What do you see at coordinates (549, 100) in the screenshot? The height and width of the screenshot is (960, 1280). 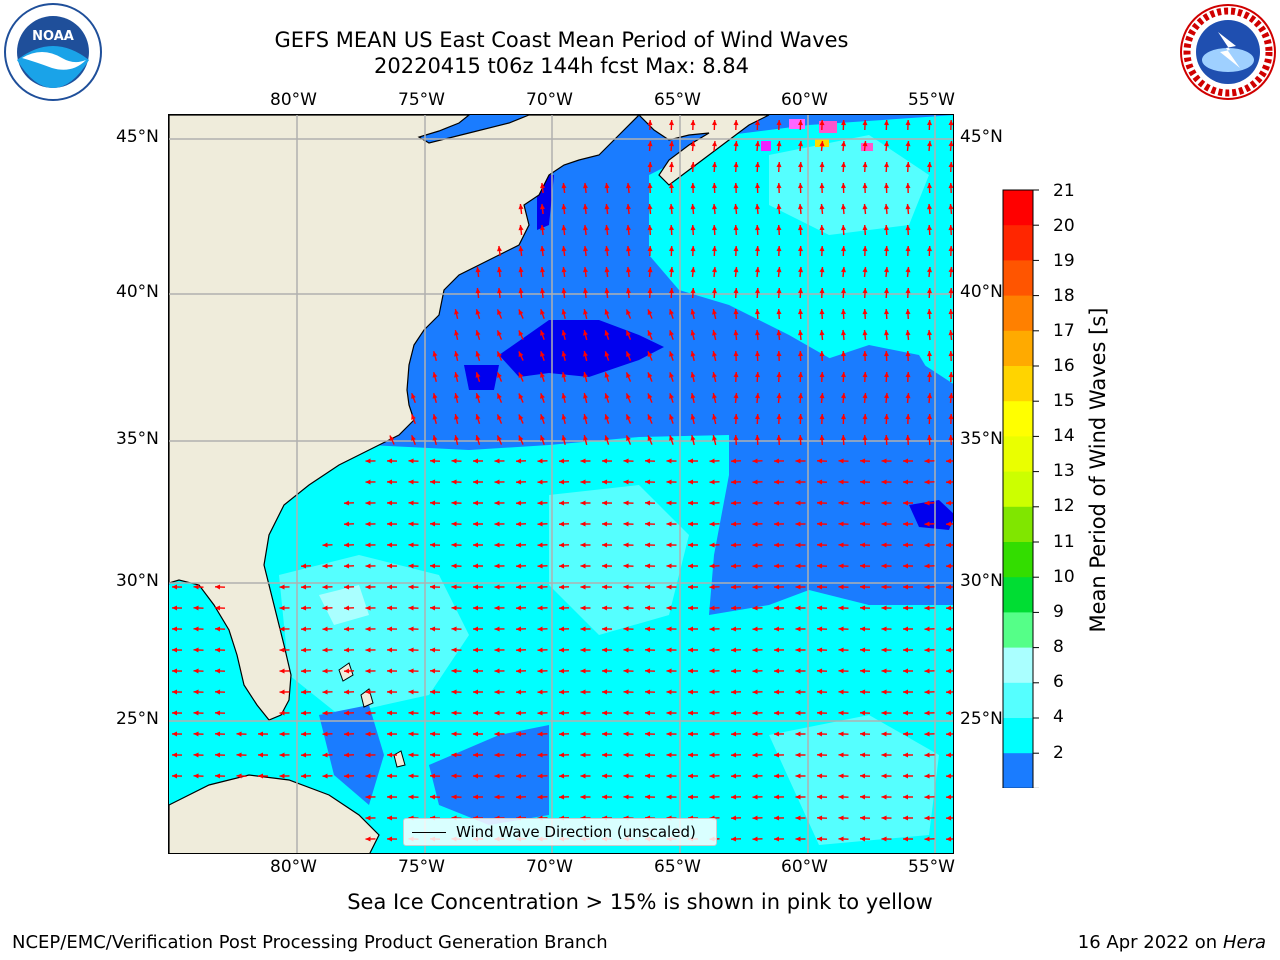 I see `lon-label-top: 70°W` at bounding box center [549, 100].